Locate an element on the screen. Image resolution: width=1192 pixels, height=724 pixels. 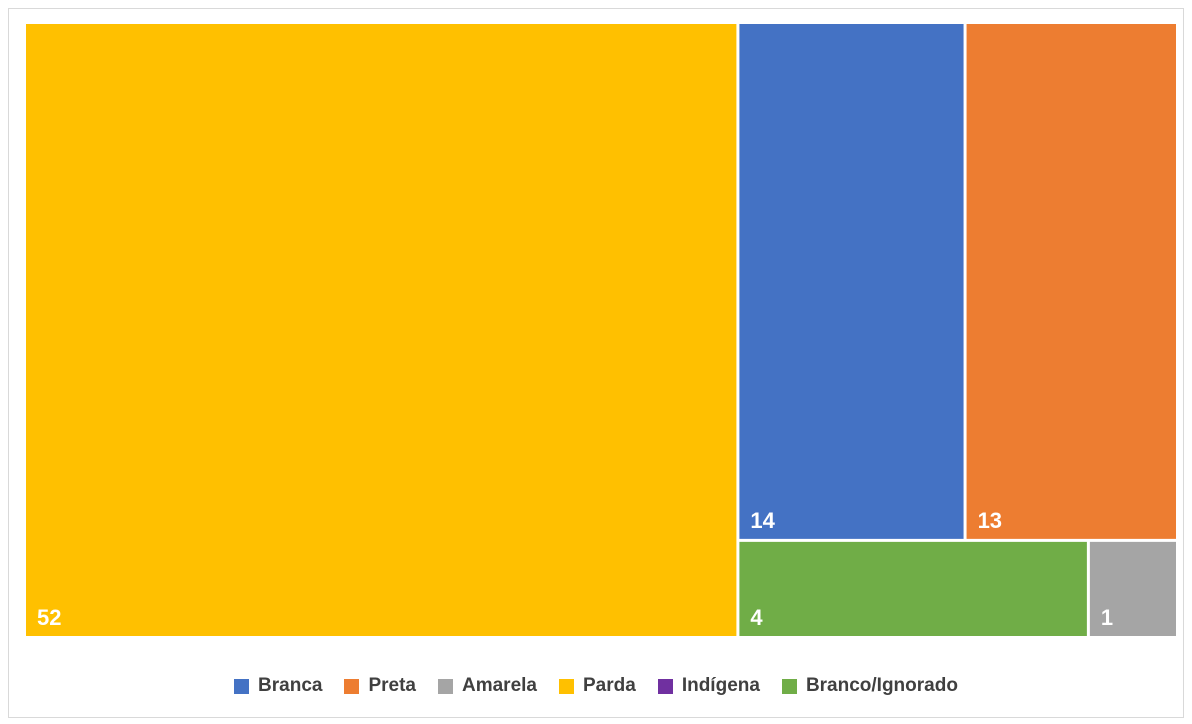
legend-item-branca: Branca is located at coordinates (278, 686).